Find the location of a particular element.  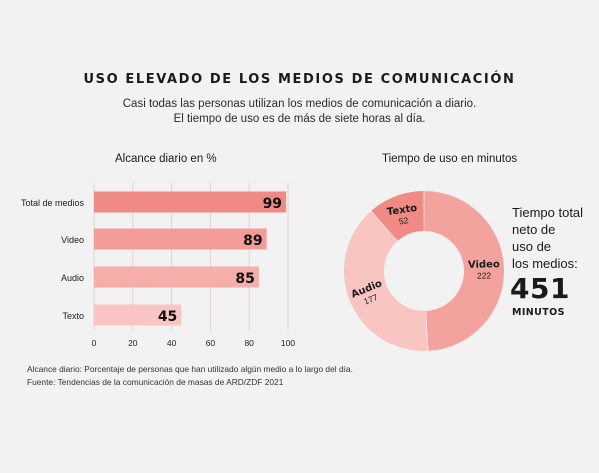

donut-slice-value: 52 is located at coordinates (403, 220).